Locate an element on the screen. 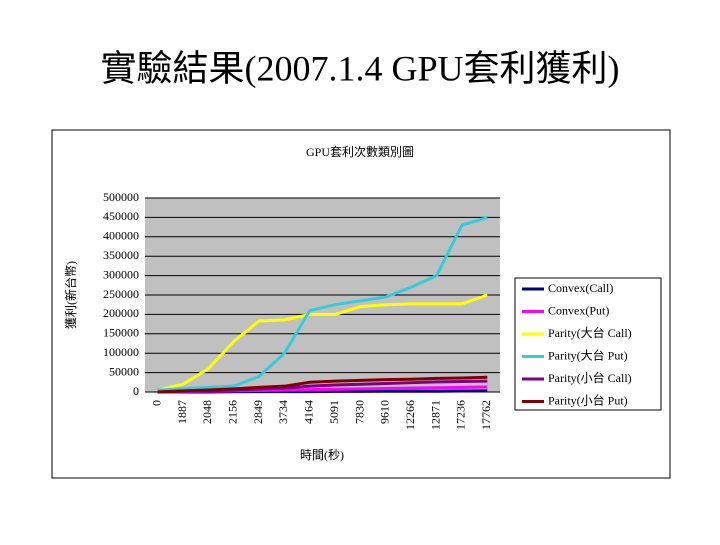  chart-title: GPU套利次數類別圖 is located at coordinates (360, 152).